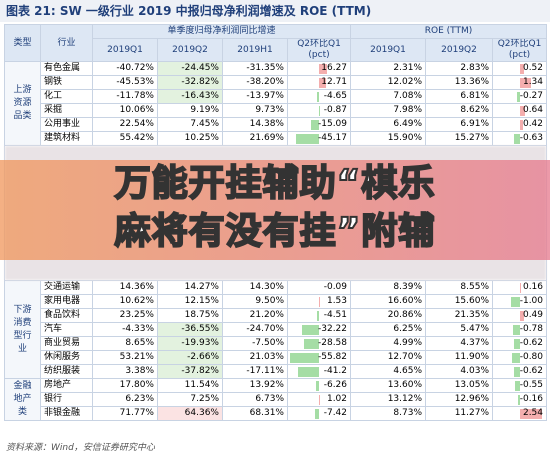 The width and height of the screenshot is (550, 455). I want to click on change-text: -28.58, so click(333, 343).